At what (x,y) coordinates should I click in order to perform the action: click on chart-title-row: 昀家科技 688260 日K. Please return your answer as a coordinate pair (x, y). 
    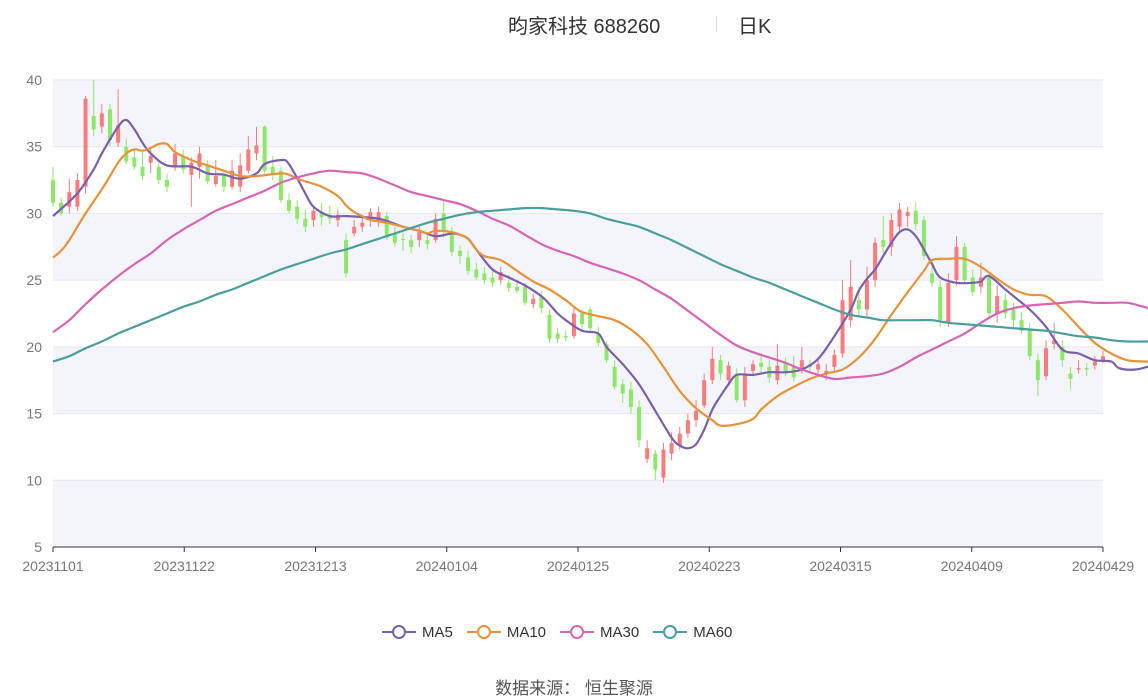
    Looking at the image, I should click on (574, 24).